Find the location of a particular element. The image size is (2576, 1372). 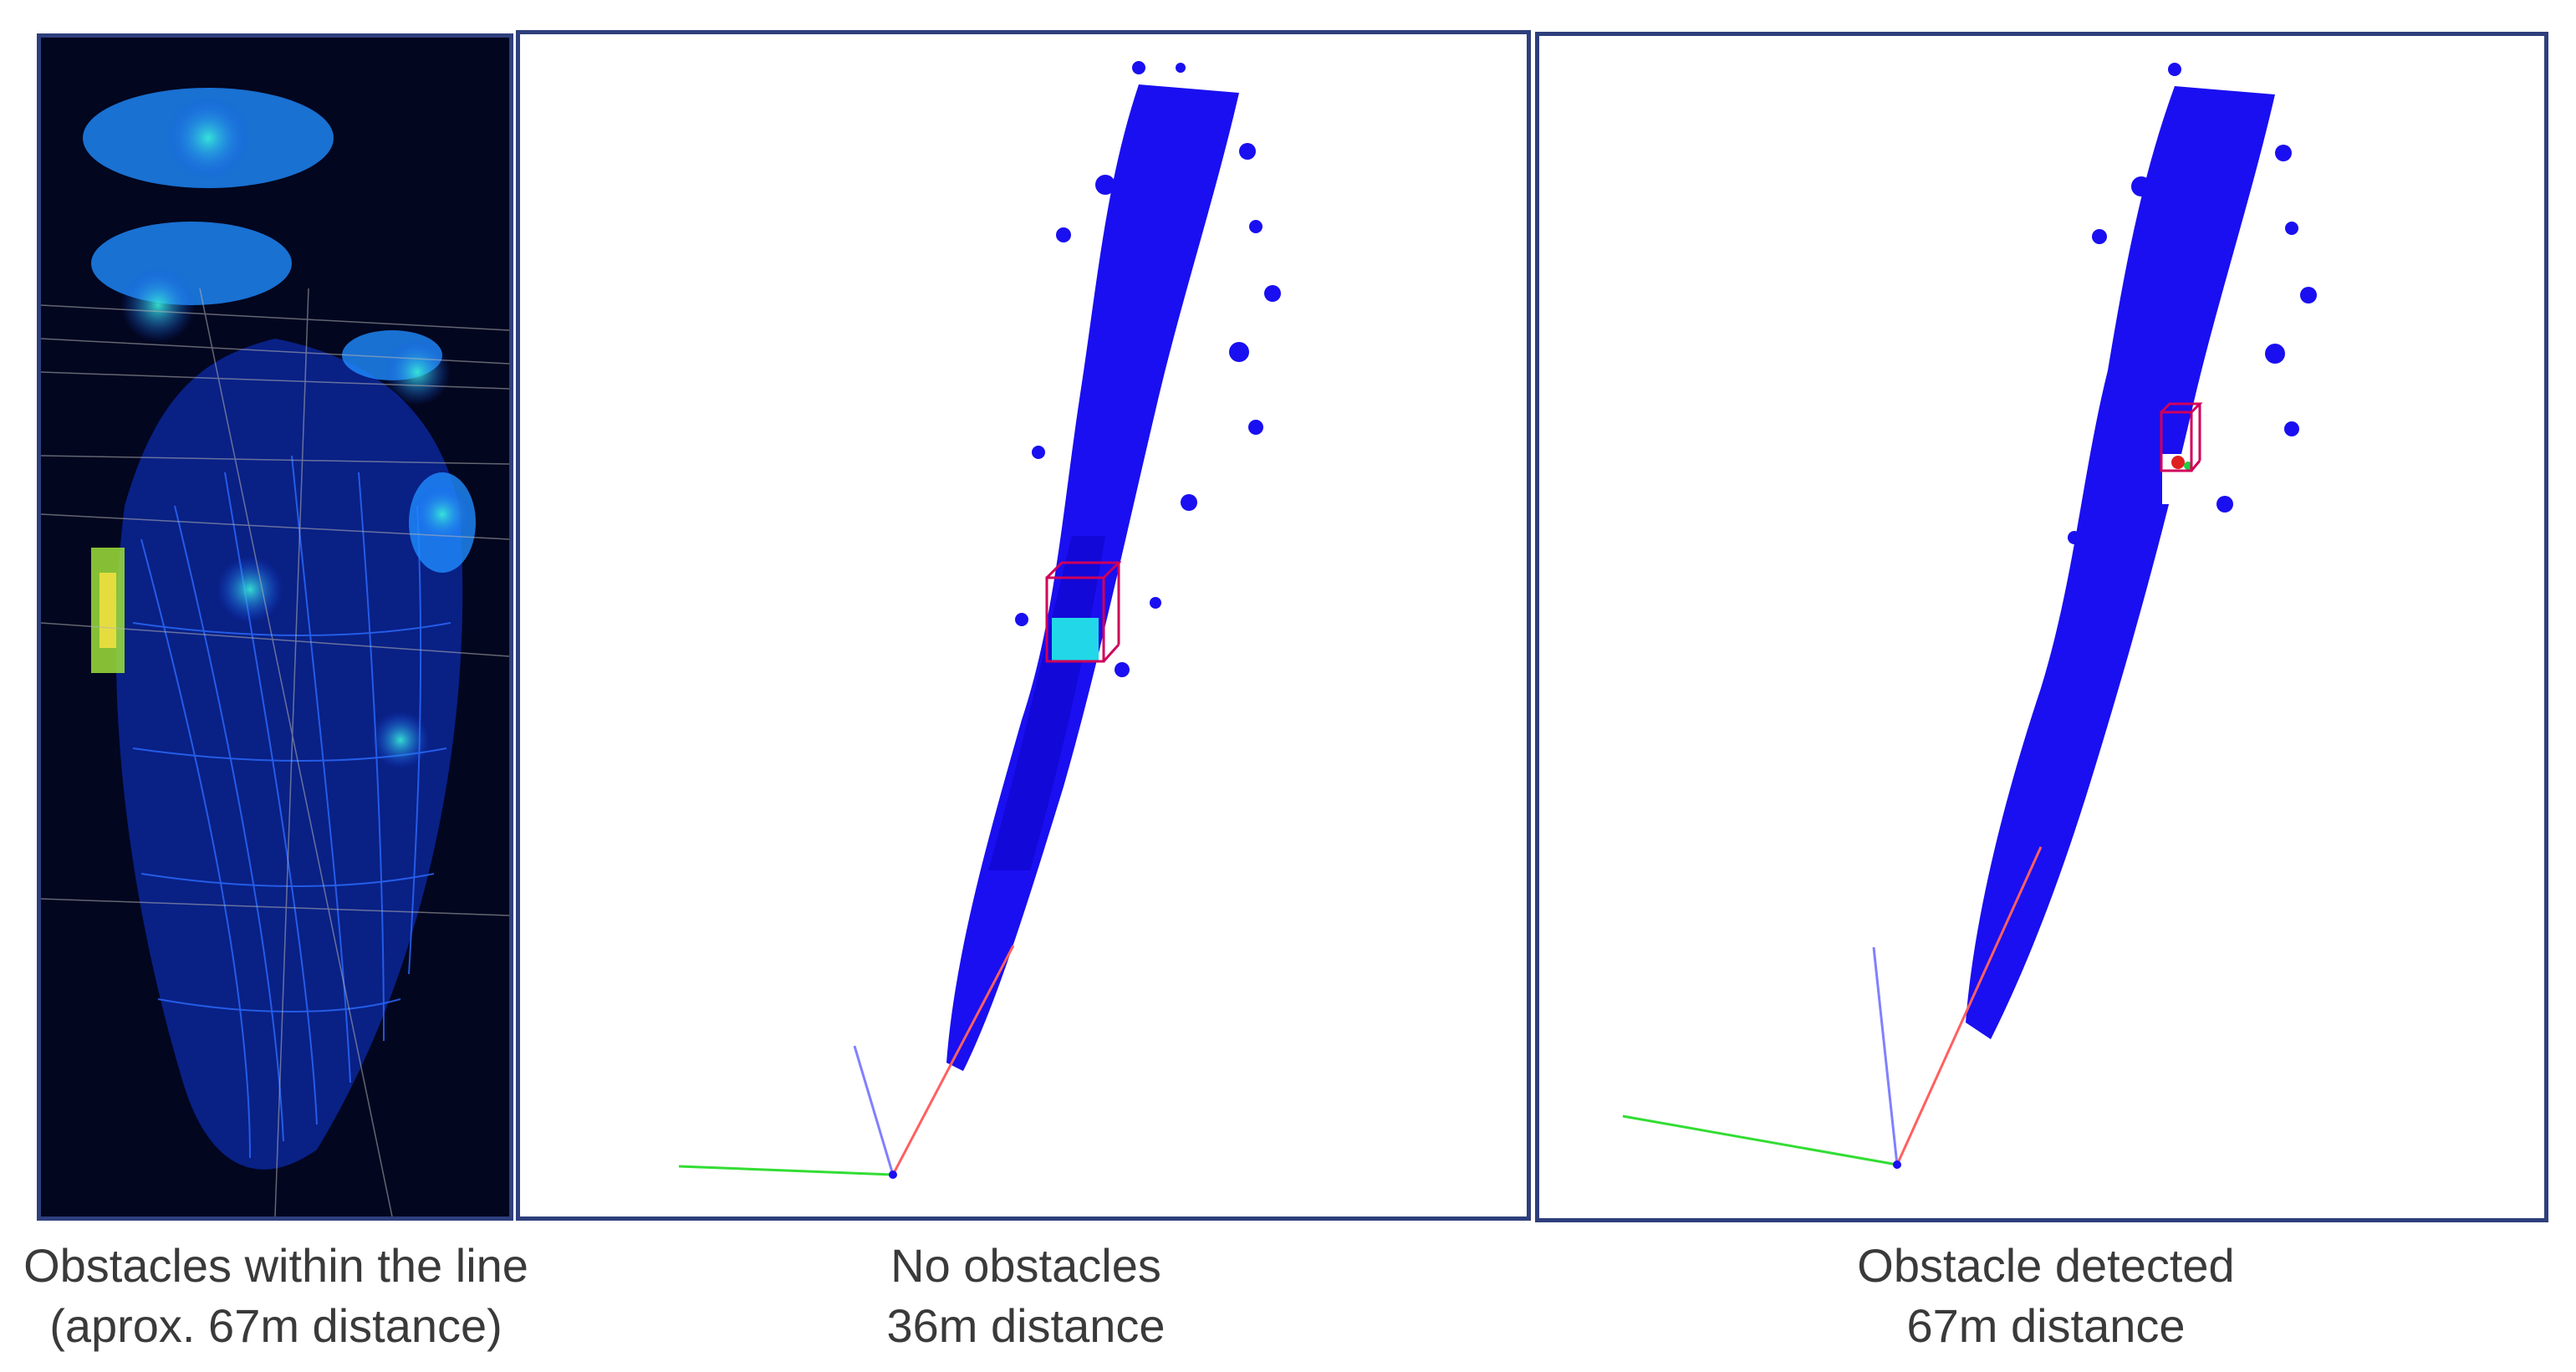

caption-line-2: 67m distance is located at coordinates (2046, 1325).